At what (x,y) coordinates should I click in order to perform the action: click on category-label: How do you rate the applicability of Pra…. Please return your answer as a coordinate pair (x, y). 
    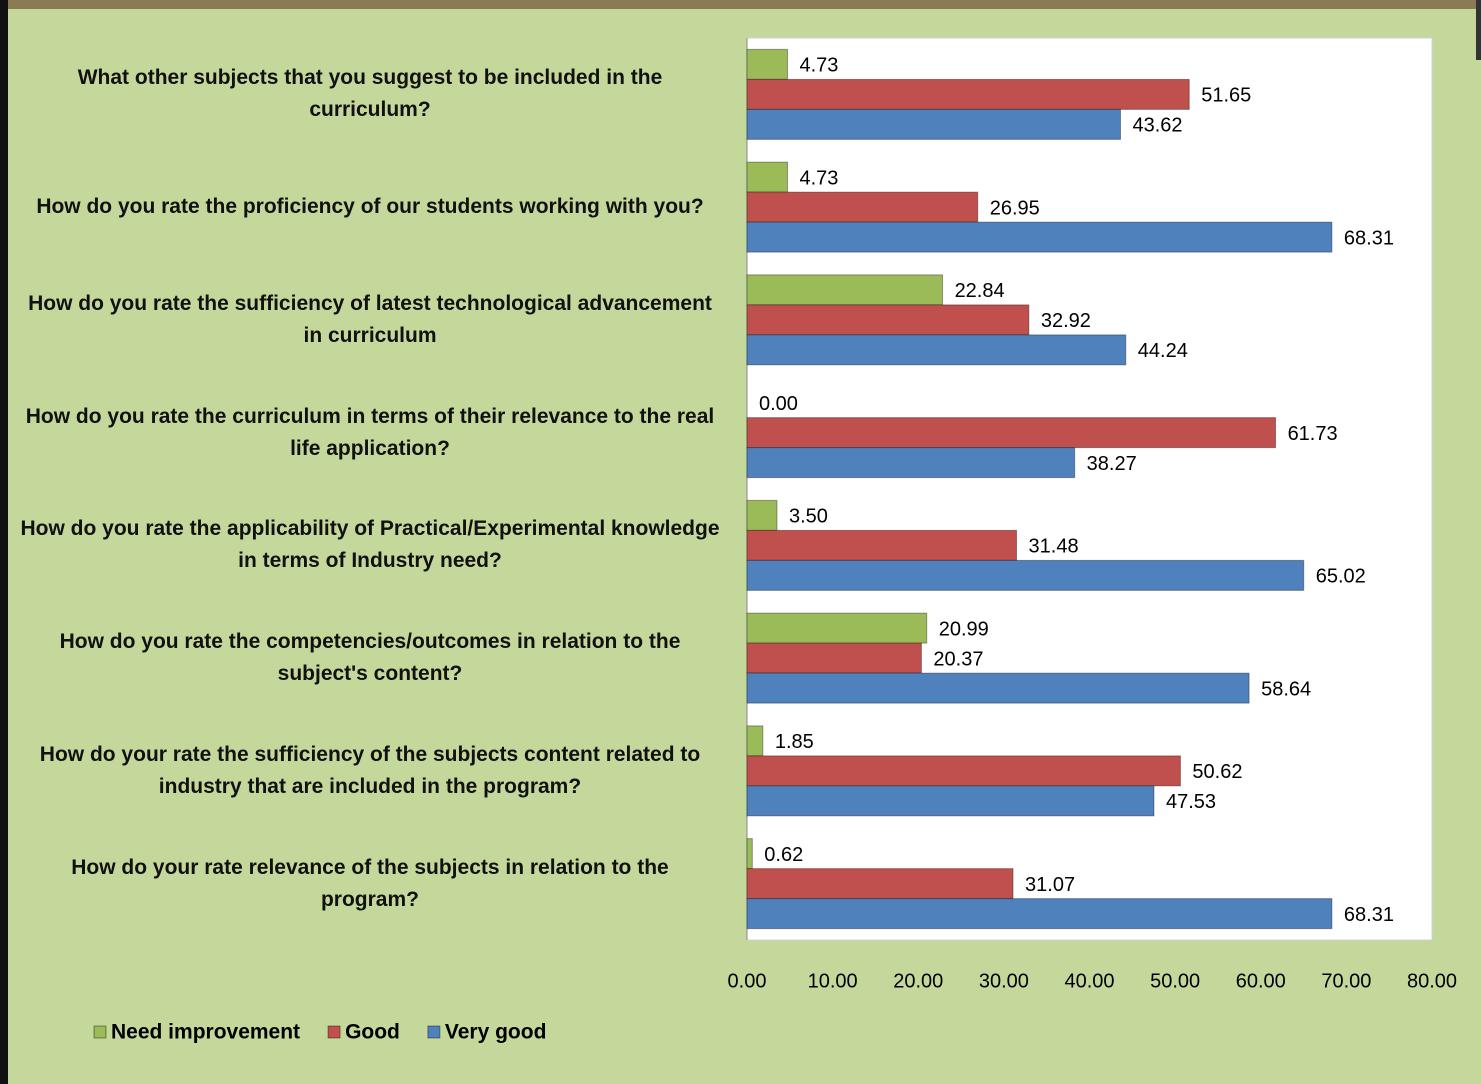
    Looking at the image, I should click on (370, 545).